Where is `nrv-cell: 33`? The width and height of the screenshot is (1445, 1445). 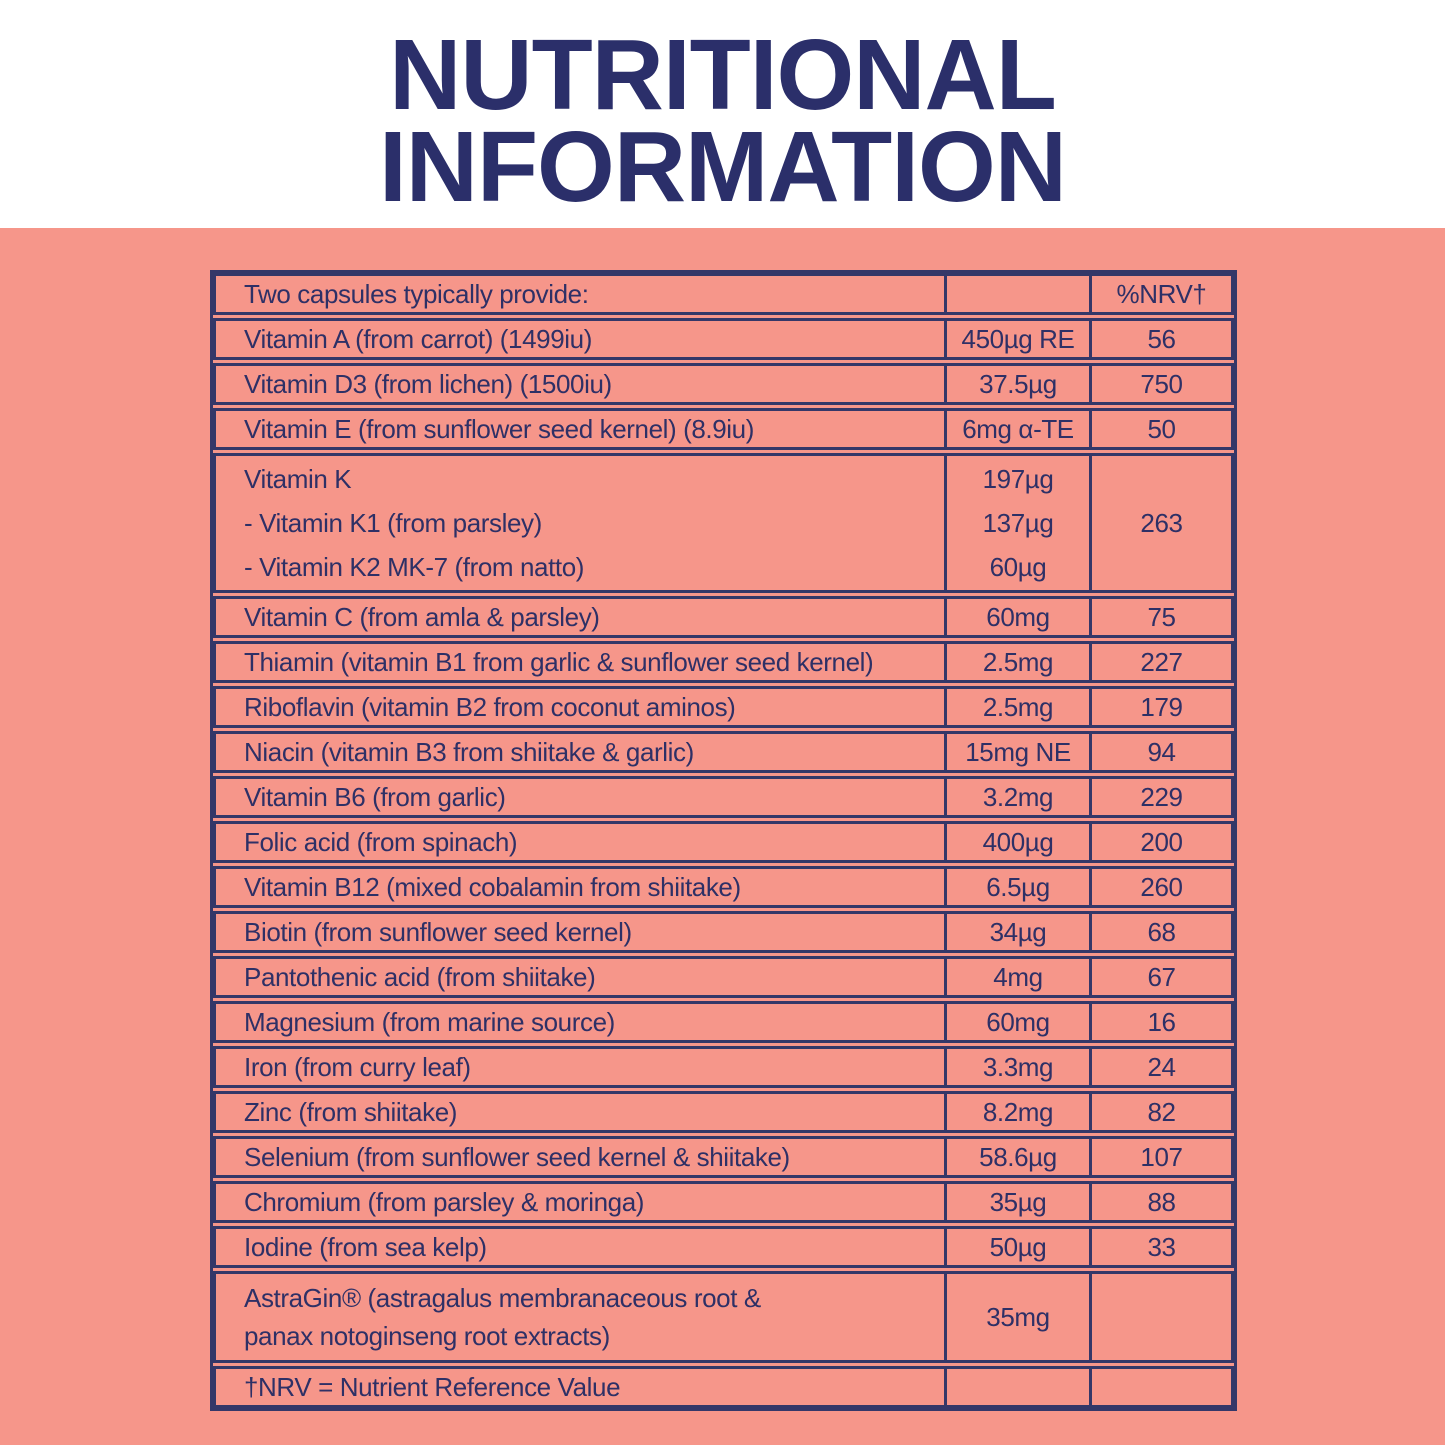
nrv-cell: 33 is located at coordinates (1160, 1247).